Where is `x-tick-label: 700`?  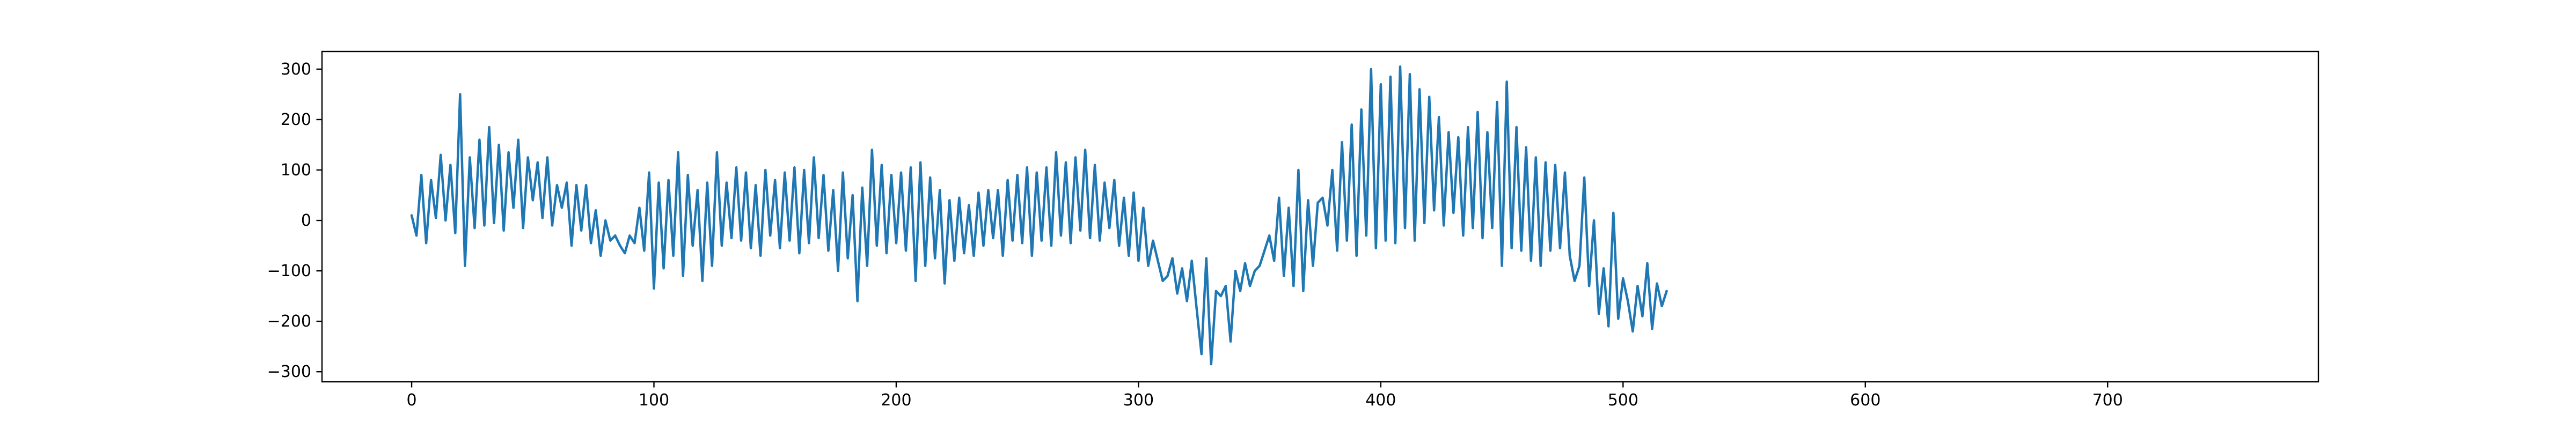 x-tick-label: 700 is located at coordinates (2107, 400).